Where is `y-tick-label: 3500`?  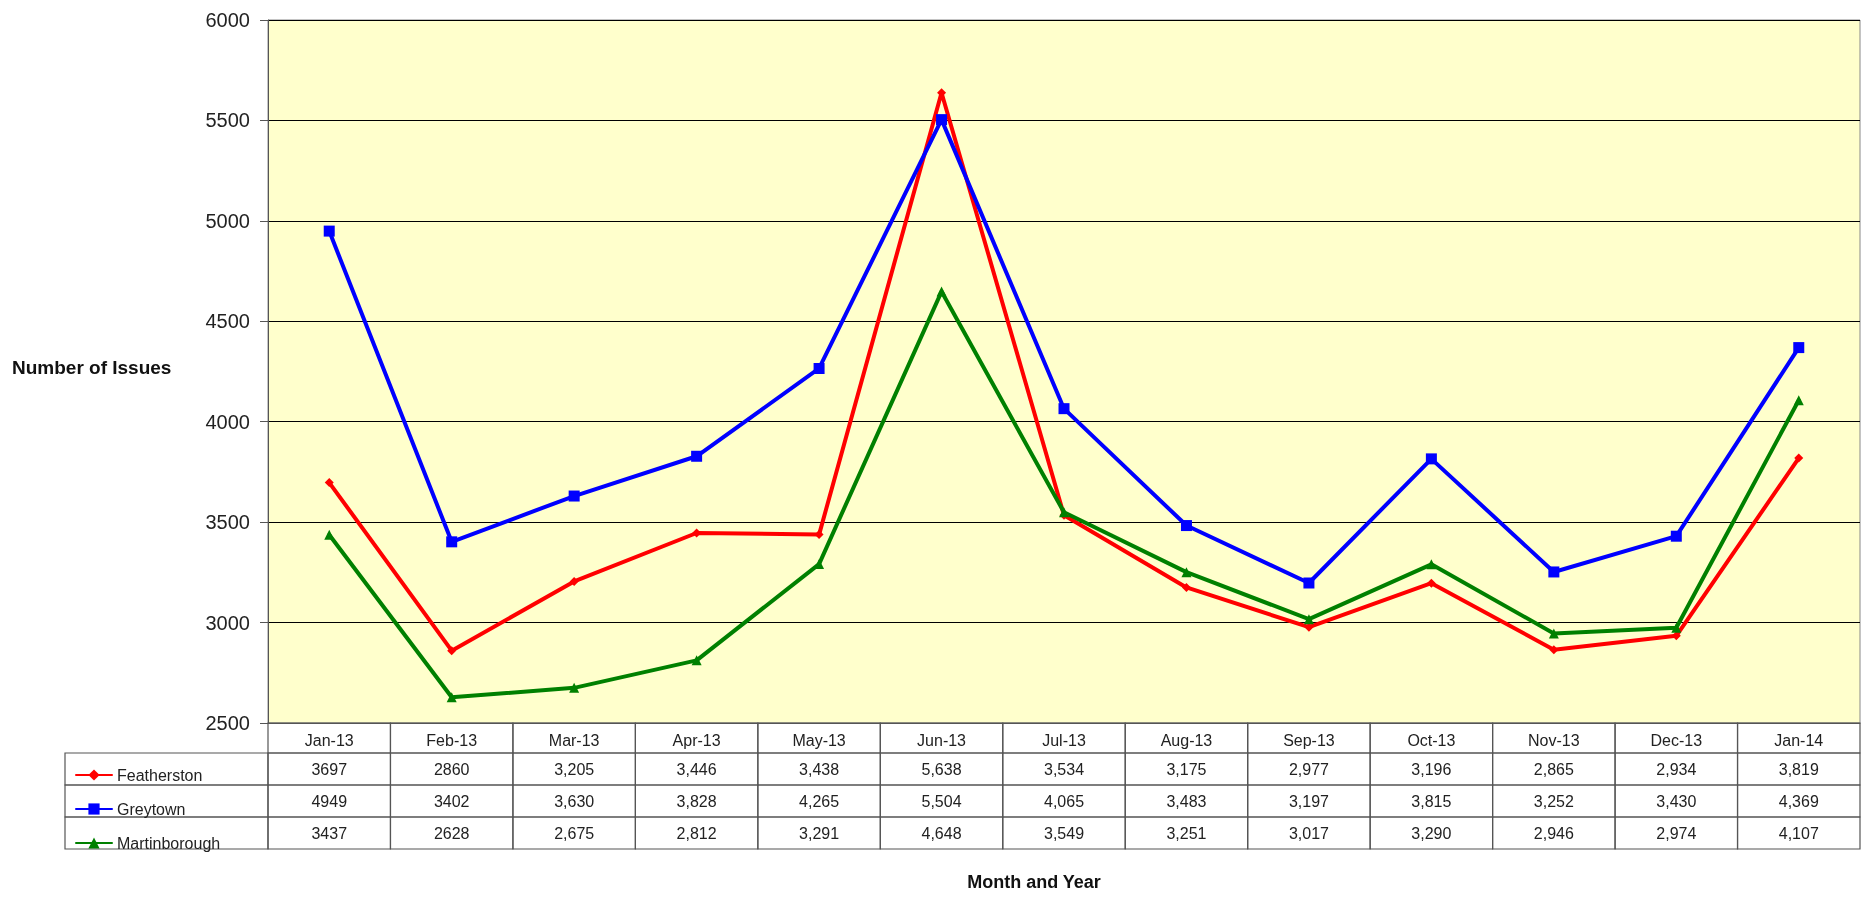
y-tick-label: 3500 is located at coordinates (227, 522).